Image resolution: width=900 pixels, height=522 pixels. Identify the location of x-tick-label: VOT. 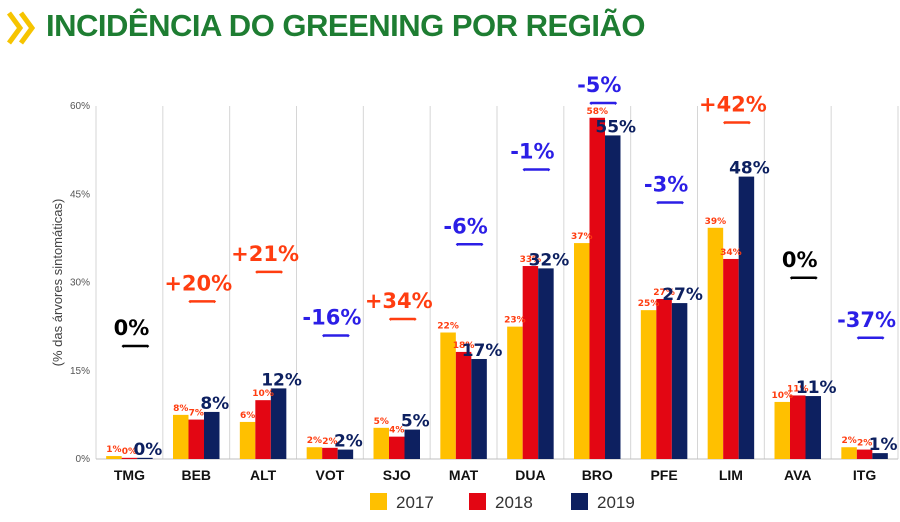
(330, 475).